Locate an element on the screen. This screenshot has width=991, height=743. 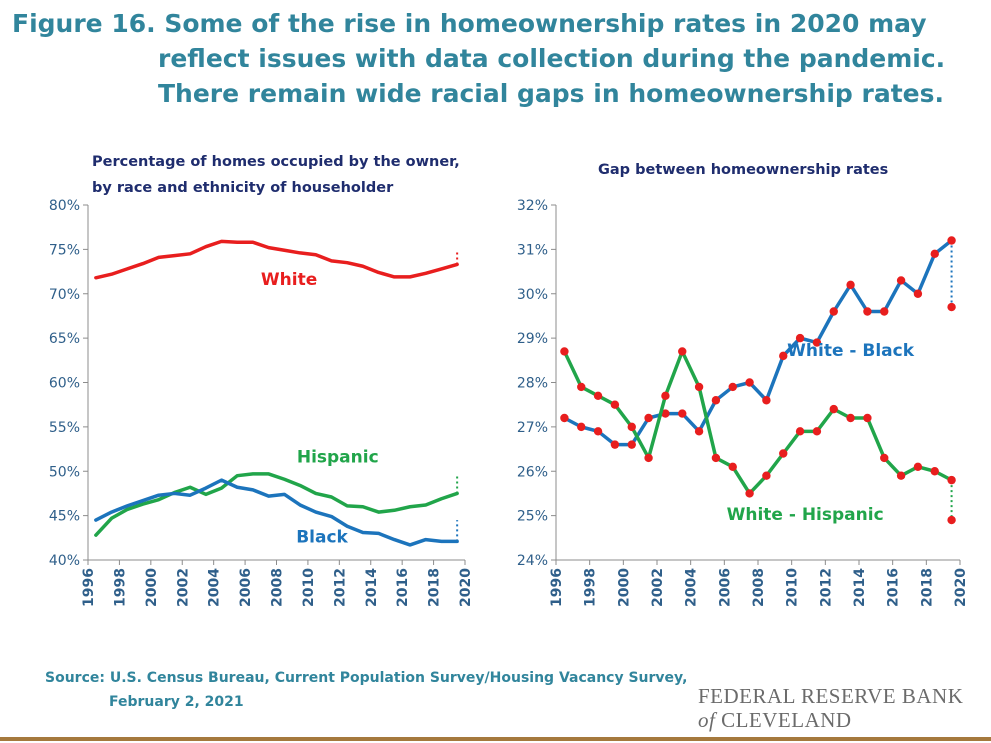
gap-white-hispanic-series-line is located at coordinates (758, 422).